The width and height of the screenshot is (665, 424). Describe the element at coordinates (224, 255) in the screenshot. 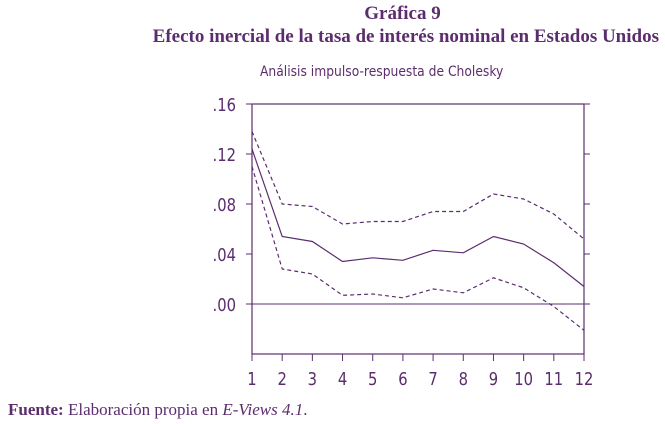

I see `y-tick-label: .04` at that location.